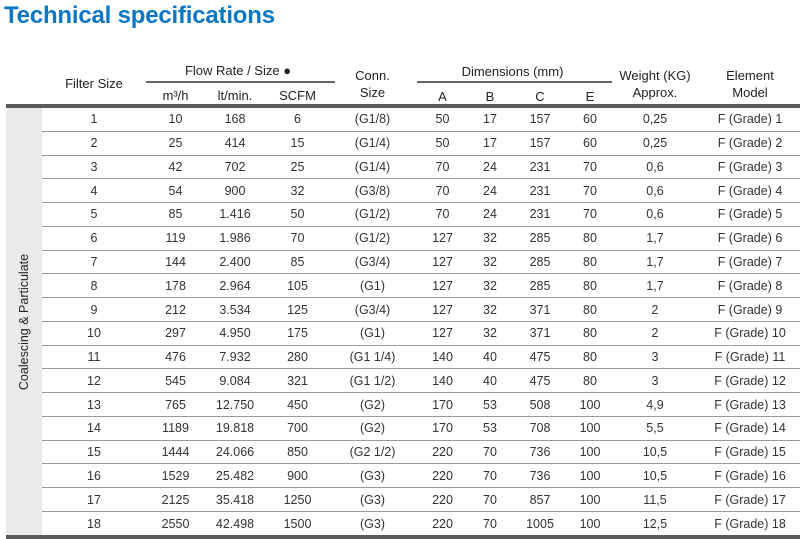  I want to click on cell-element-model: F (Grade) 8, so click(750, 285).